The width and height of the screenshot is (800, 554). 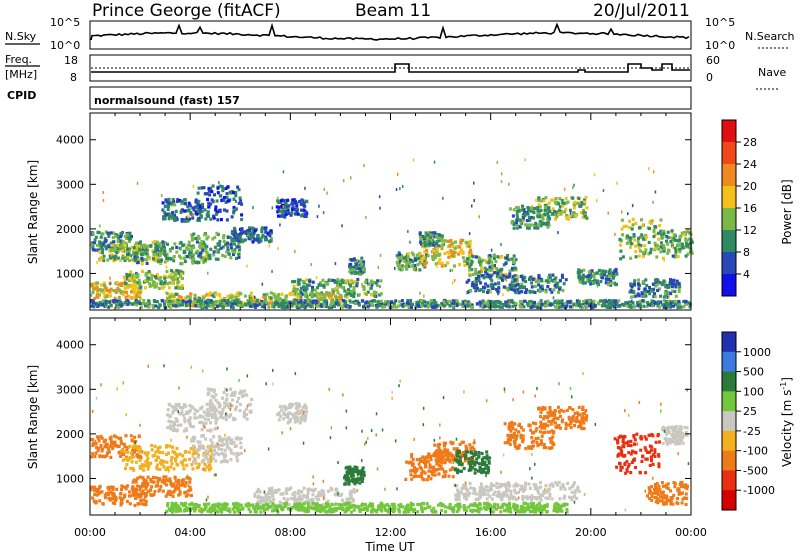 What do you see at coordinates (772, 72) in the screenshot?
I see `nave-label: Nave` at bounding box center [772, 72].